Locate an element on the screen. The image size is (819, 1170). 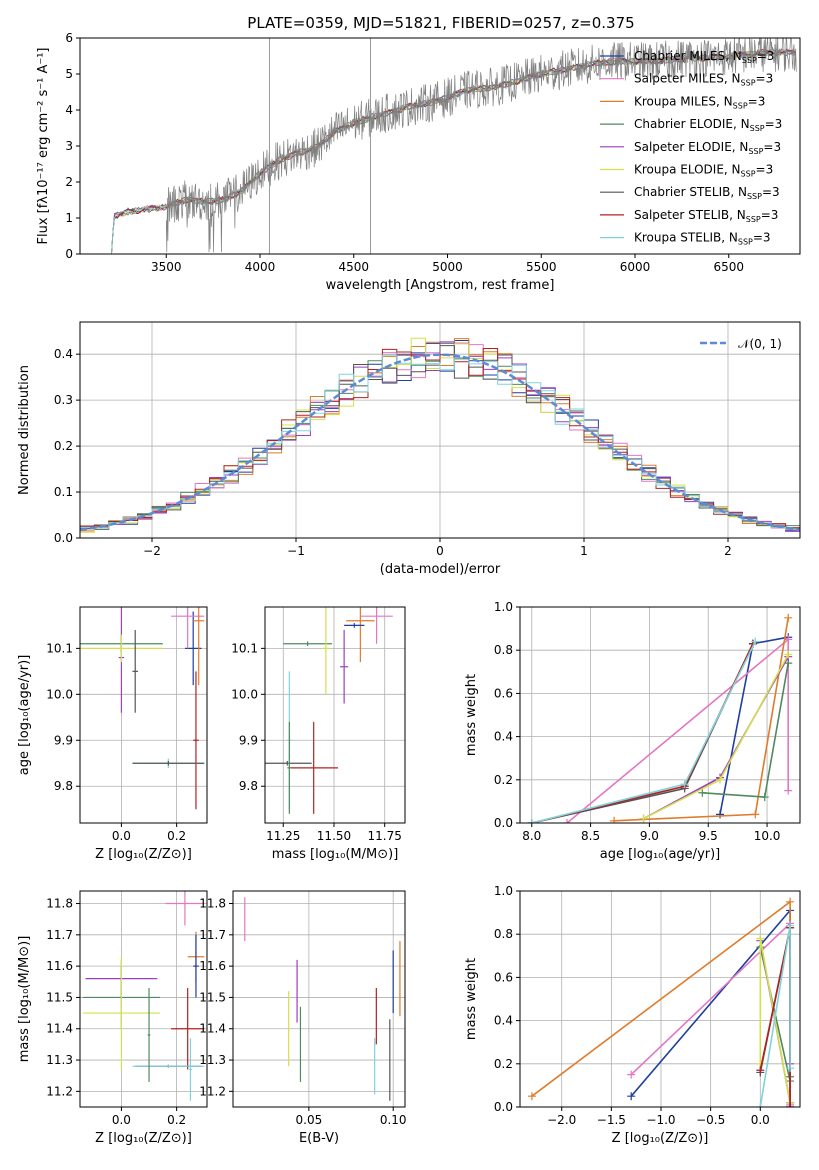
x-tick-label: 0.10 is located at coordinates (393, 1120).